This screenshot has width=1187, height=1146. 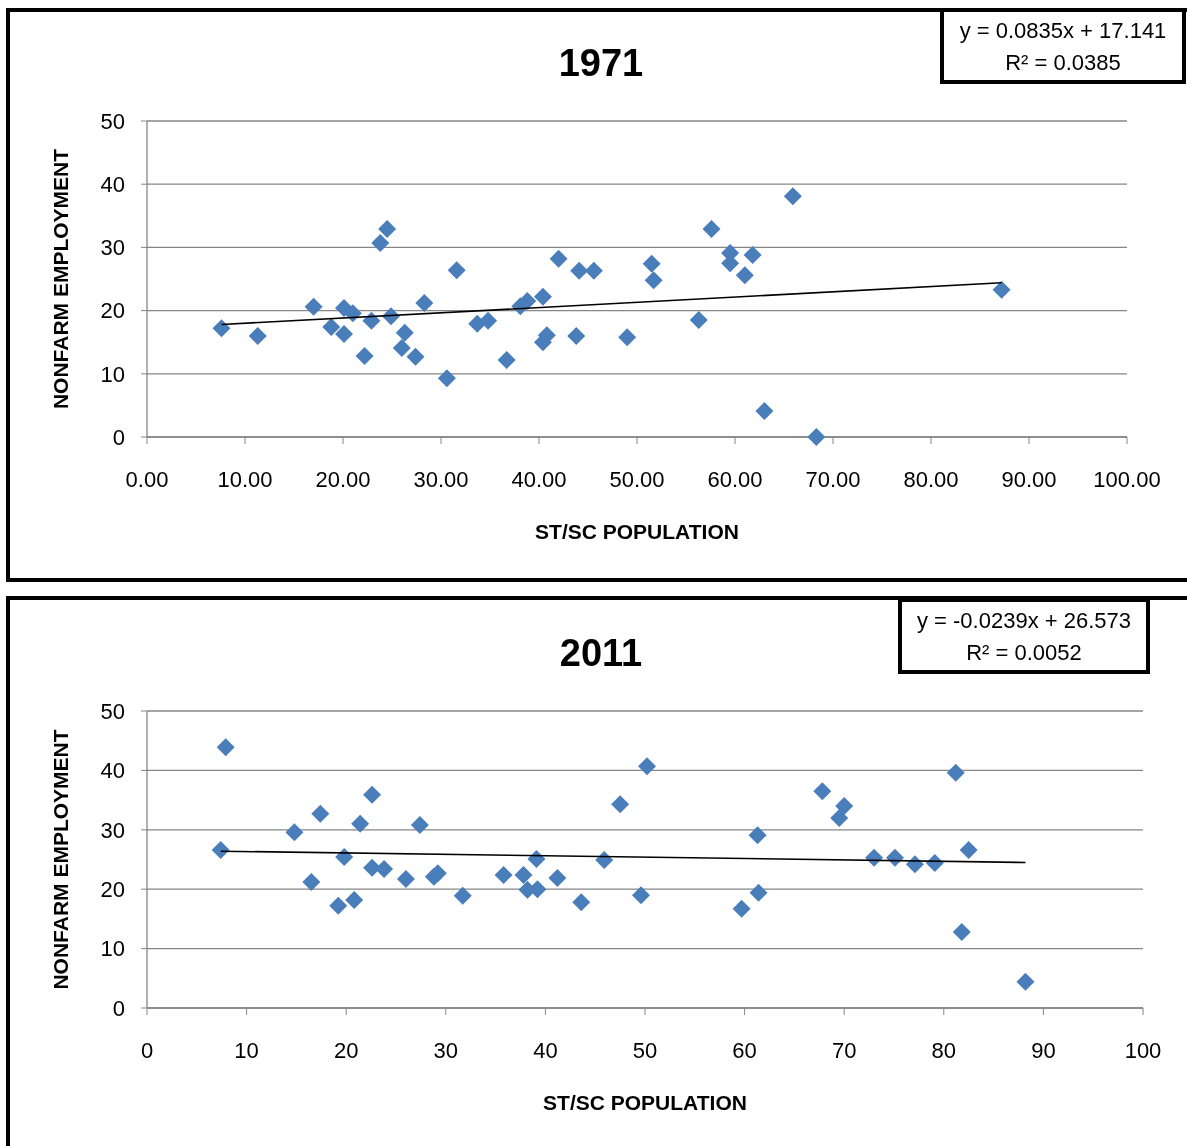 What do you see at coordinates (637, 479) in the screenshot?
I see `x-tick-label: 50.00` at bounding box center [637, 479].